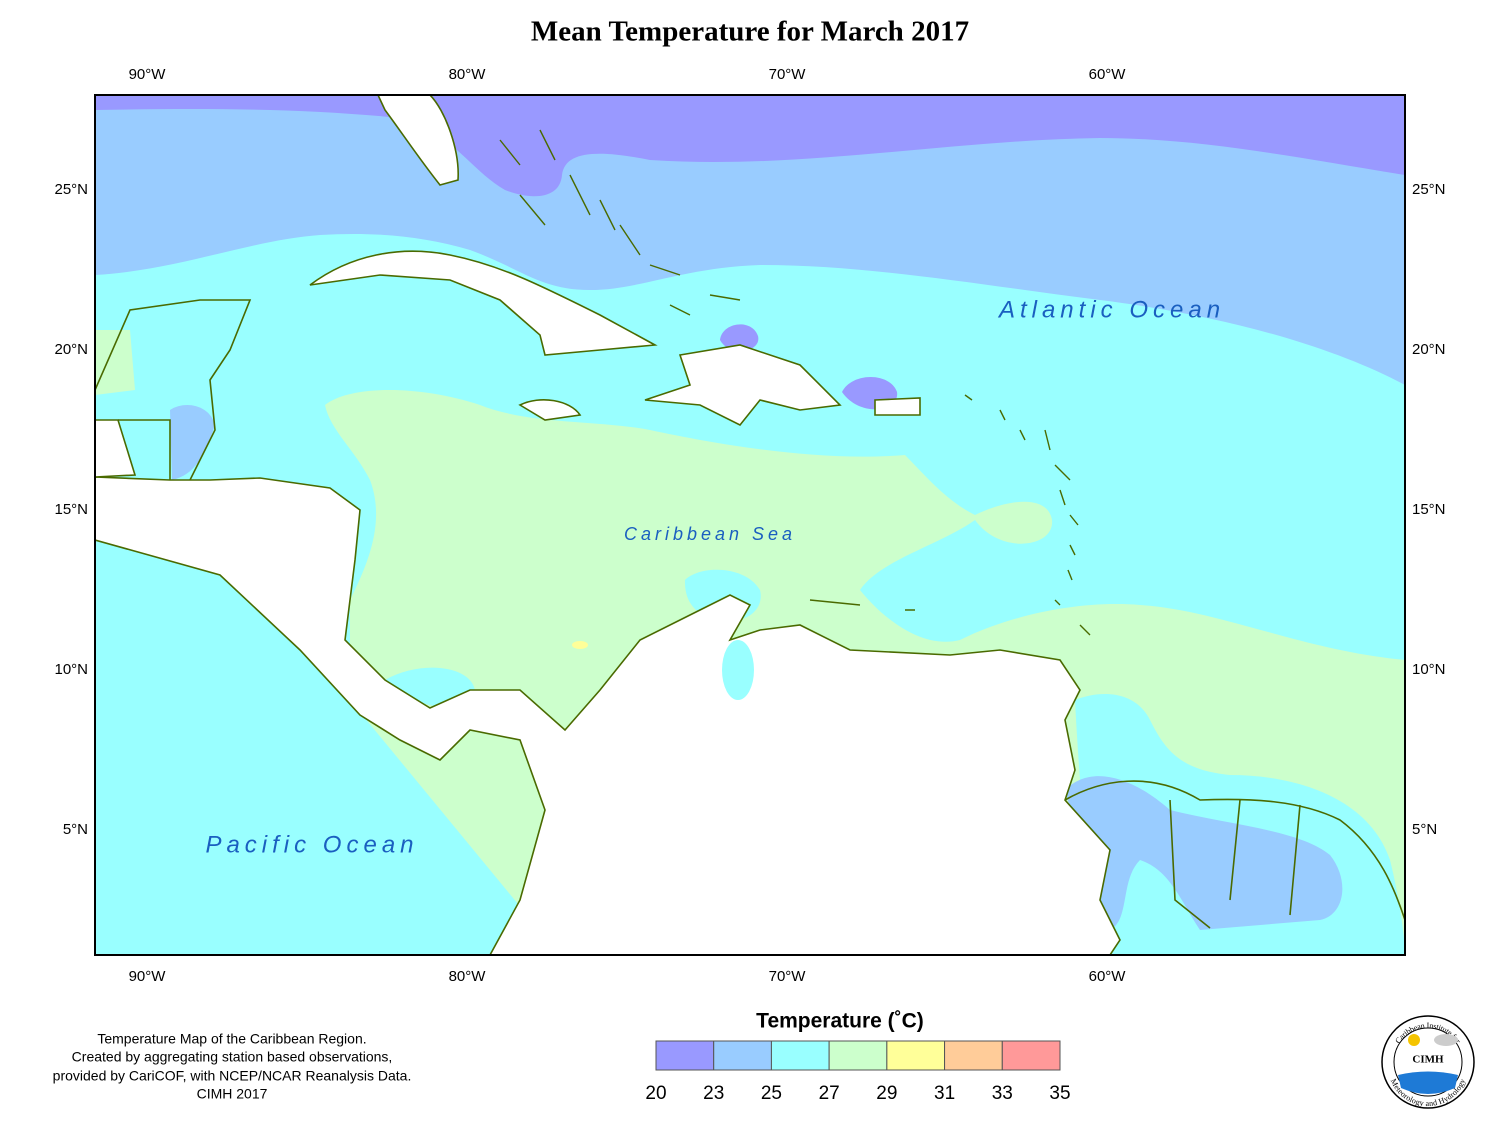 The width and height of the screenshot is (1500, 1125). What do you see at coordinates (713, 1093) in the screenshot?
I see `legend-label: 23` at bounding box center [713, 1093].